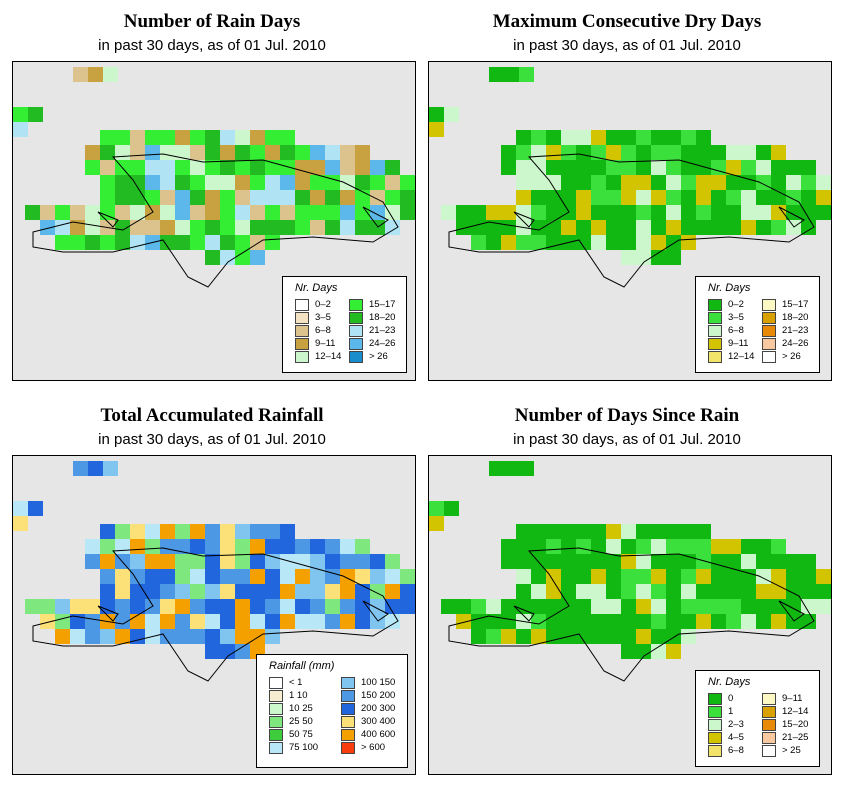 The height and width of the screenshot is (793, 853). What do you see at coordinates (795, 711) in the screenshot?
I see `legend-label: 12–14` at bounding box center [795, 711].